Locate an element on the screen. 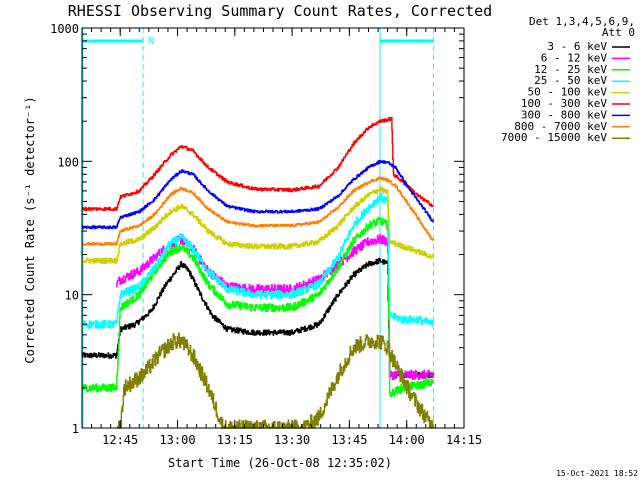 The height and width of the screenshot is (484, 640). legend-entry-label: 100 - 300 keV is located at coordinates (564, 103).